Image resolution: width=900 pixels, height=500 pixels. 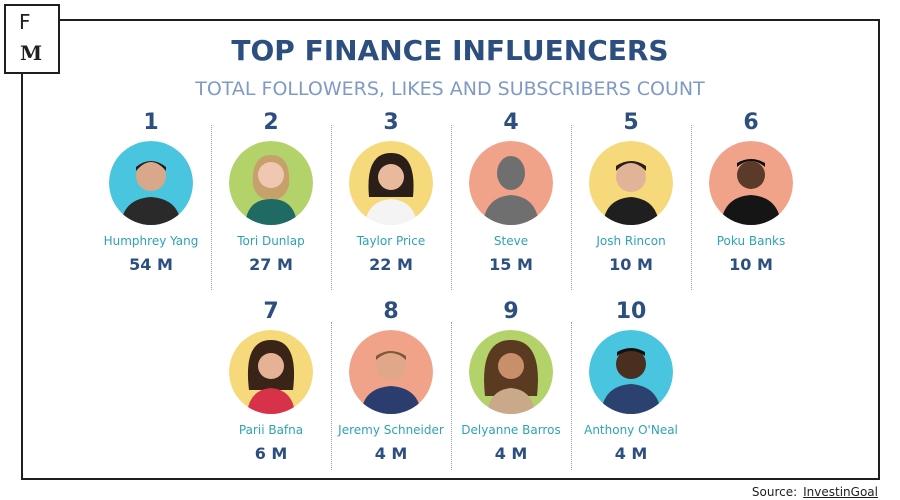 I want to click on influencer-name: Steve, so click(x=511, y=241).